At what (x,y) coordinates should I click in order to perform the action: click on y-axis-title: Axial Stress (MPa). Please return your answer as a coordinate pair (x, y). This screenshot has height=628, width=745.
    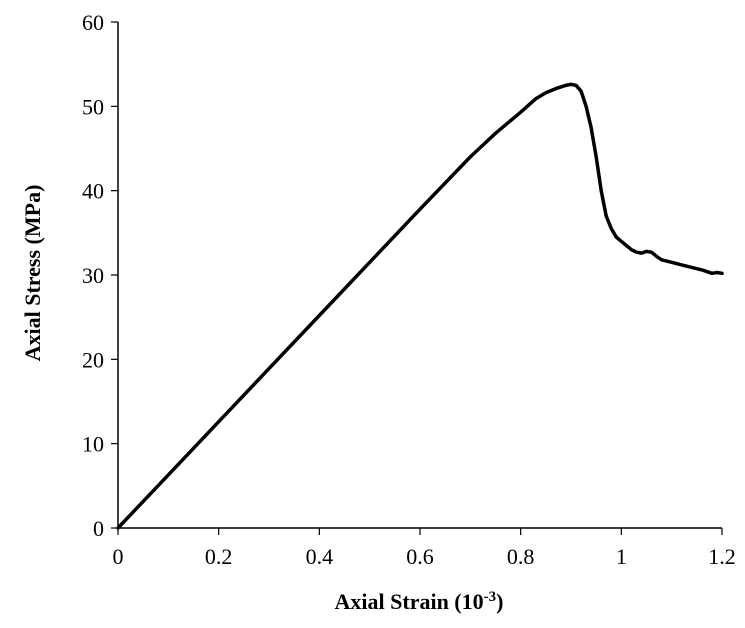
    Looking at the image, I should click on (32, 273).